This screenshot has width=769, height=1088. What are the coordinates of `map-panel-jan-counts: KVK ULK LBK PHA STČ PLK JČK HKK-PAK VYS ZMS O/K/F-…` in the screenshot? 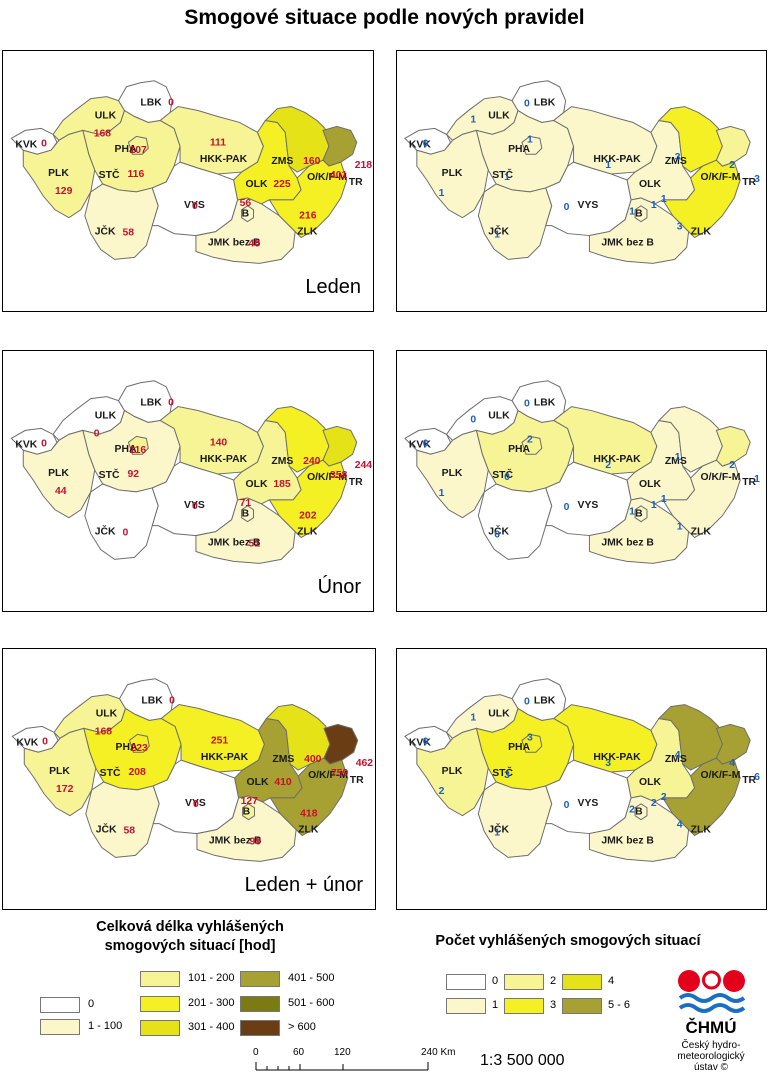 It's located at (581, 181).